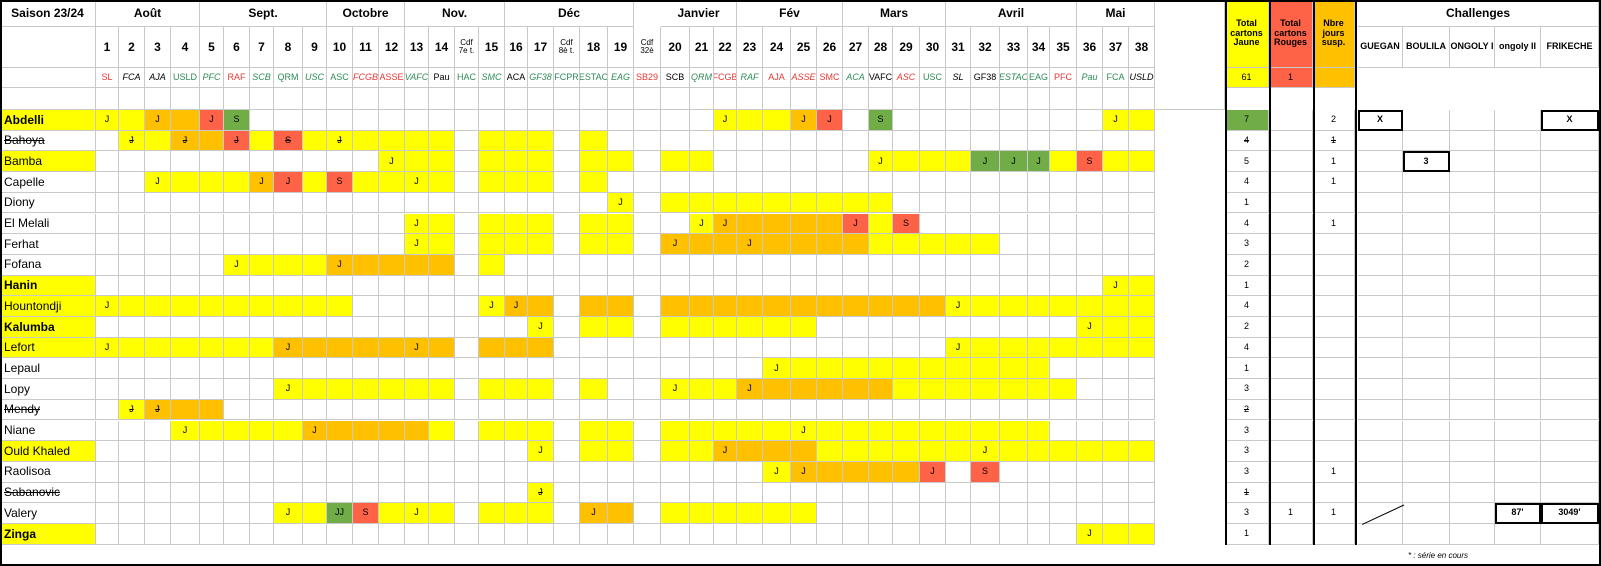 This screenshot has height=566, width=1601. I want to click on player-suspension-days, so click(1334, 431).